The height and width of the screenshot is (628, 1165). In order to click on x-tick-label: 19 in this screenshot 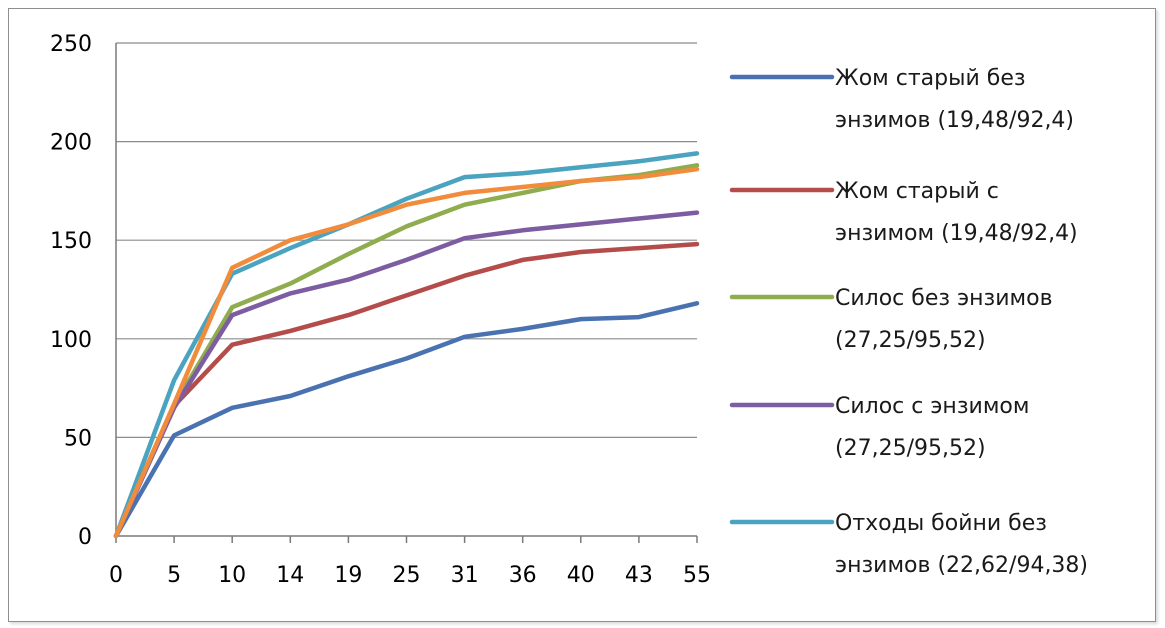, I will do `click(348, 575)`.